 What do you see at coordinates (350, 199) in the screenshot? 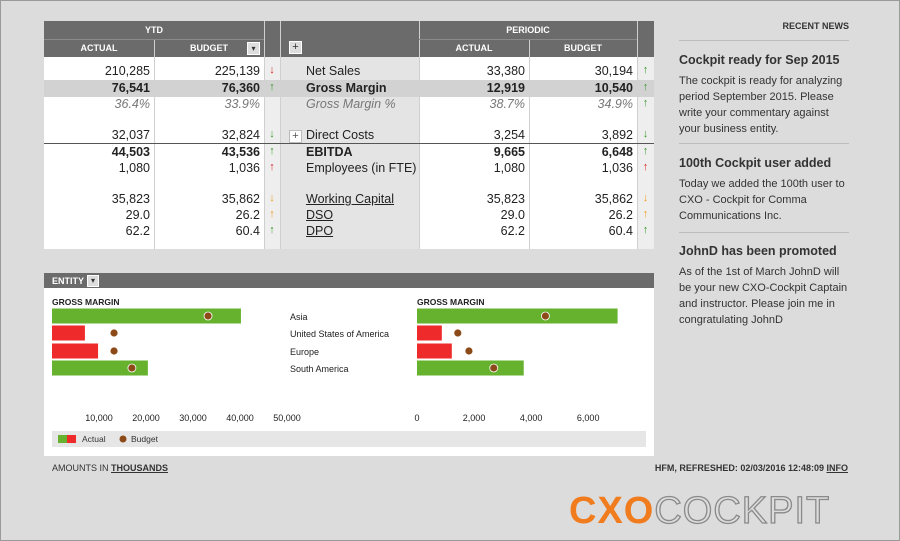
I see `row-label: Working Capital` at bounding box center [350, 199].